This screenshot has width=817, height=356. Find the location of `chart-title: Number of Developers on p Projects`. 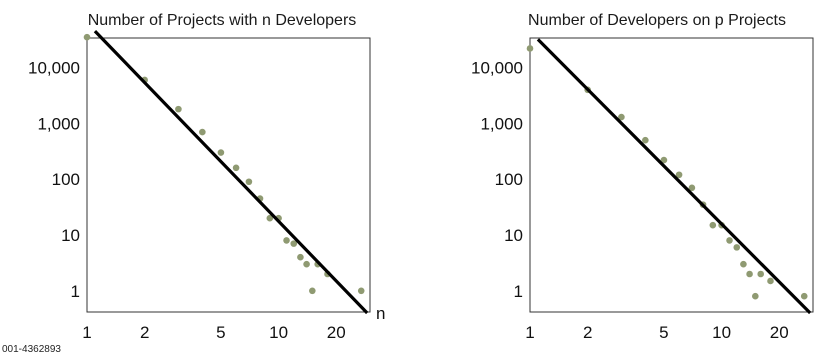

chart-title: Number of Developers on p Projects is located at coordinates (657, 20).